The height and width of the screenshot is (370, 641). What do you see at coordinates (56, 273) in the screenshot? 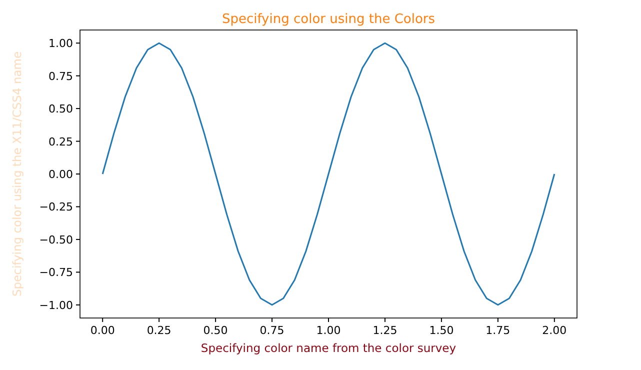
I see `y-tick-label: −0.75` at bounding box center [56, 273].